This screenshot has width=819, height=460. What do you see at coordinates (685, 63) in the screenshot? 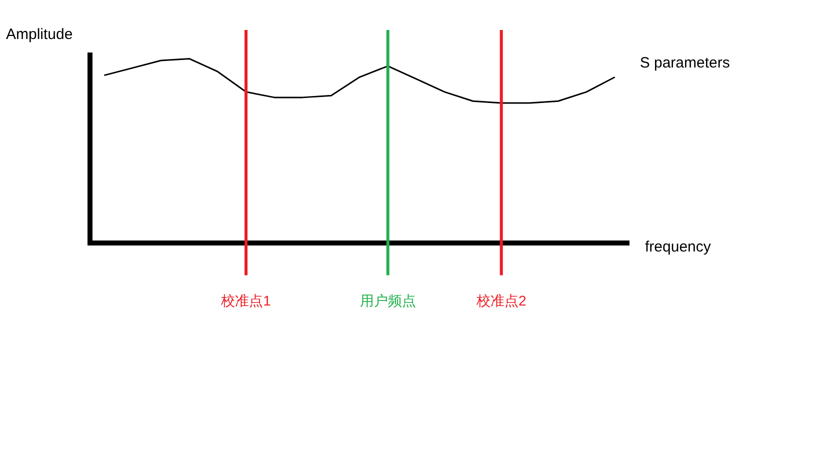
I see `series-label: S parameters` at bounding box center [685, 63].